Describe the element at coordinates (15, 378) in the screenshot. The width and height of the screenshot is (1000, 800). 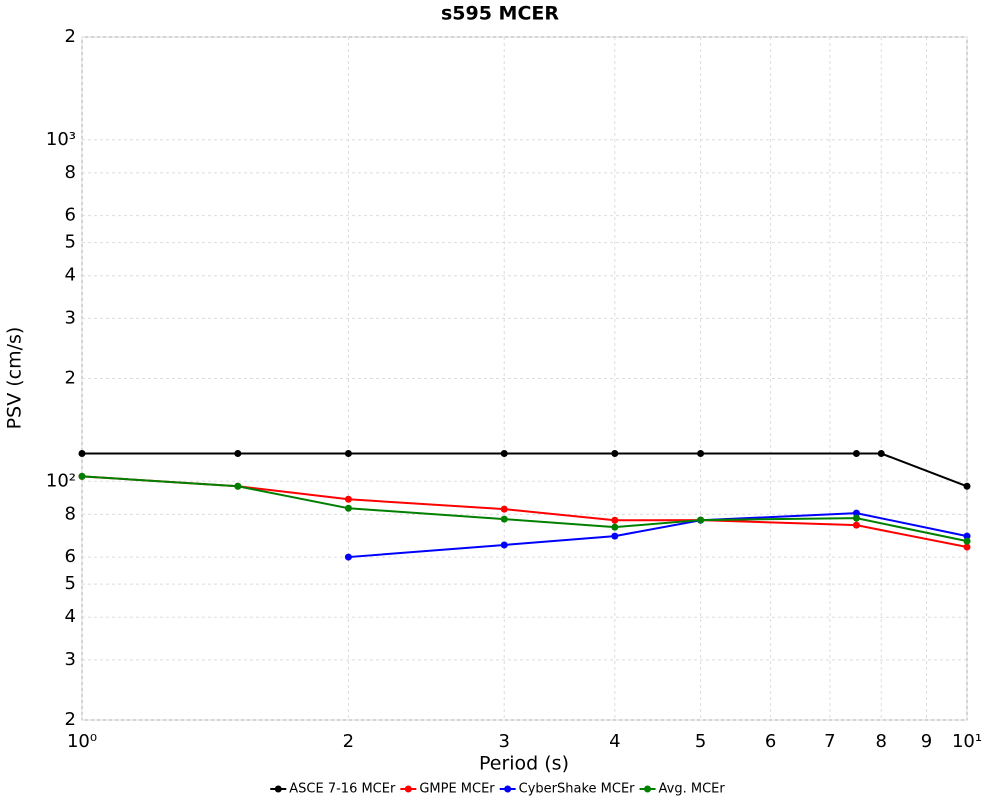
I see `y-axis-label: PSV (cm/s)` at that location.